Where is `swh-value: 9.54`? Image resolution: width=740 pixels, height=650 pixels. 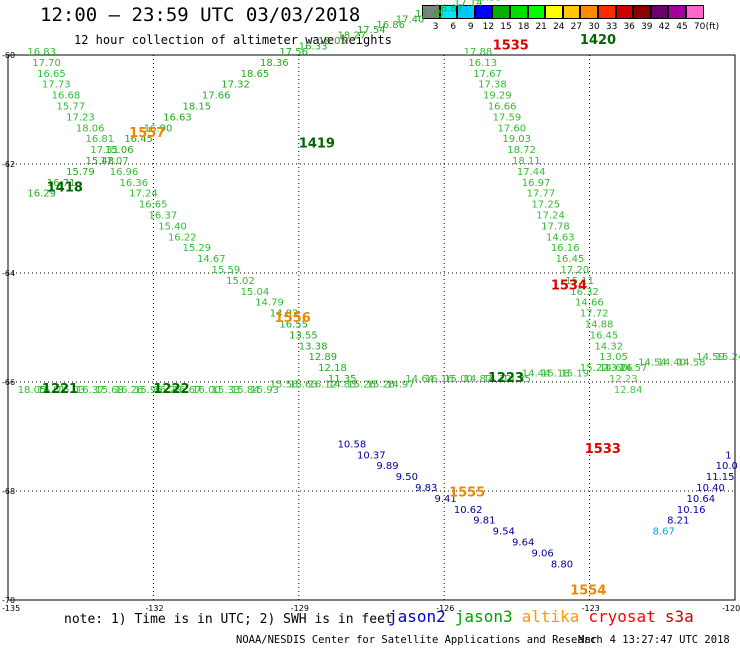
swh-value: 9.54 is located at coordinates (504, 532).